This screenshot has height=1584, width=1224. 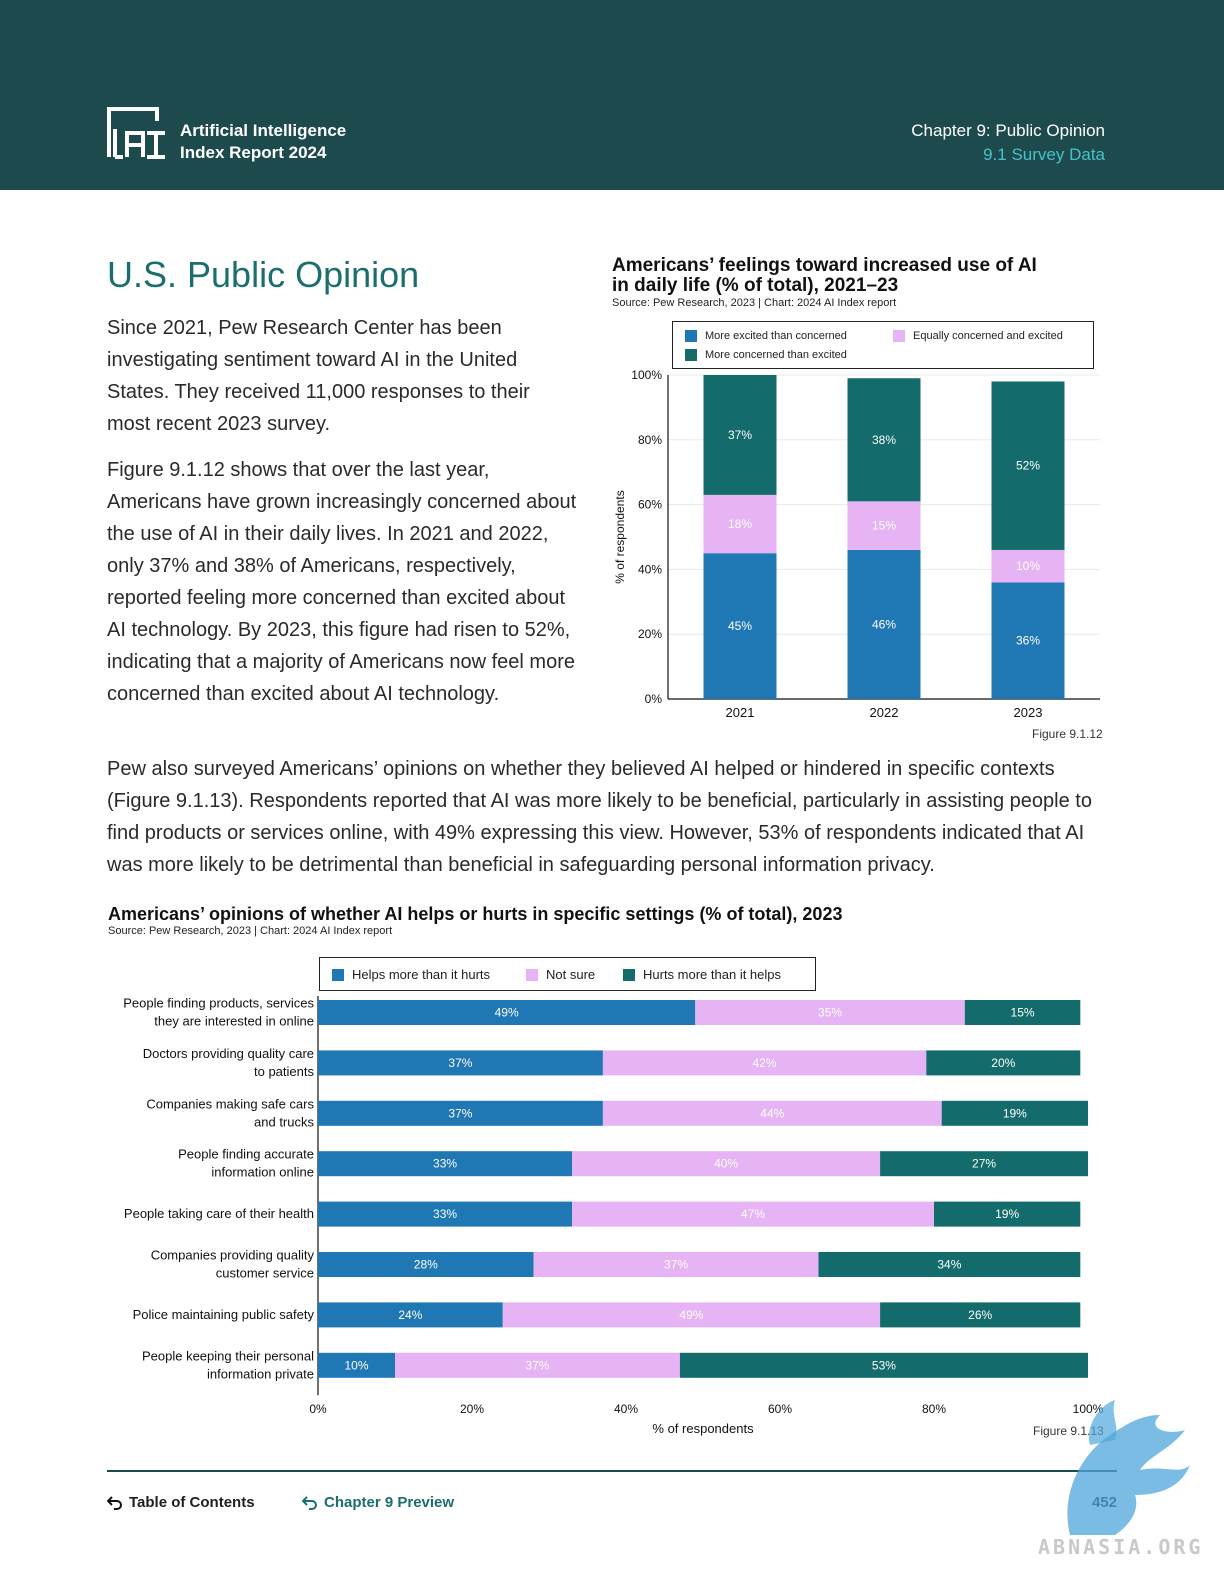 What do you see at coordinates (318, 1409) in the screenshot?
I see `x-tick-label: 0%` at bounding box center [318, 1409].